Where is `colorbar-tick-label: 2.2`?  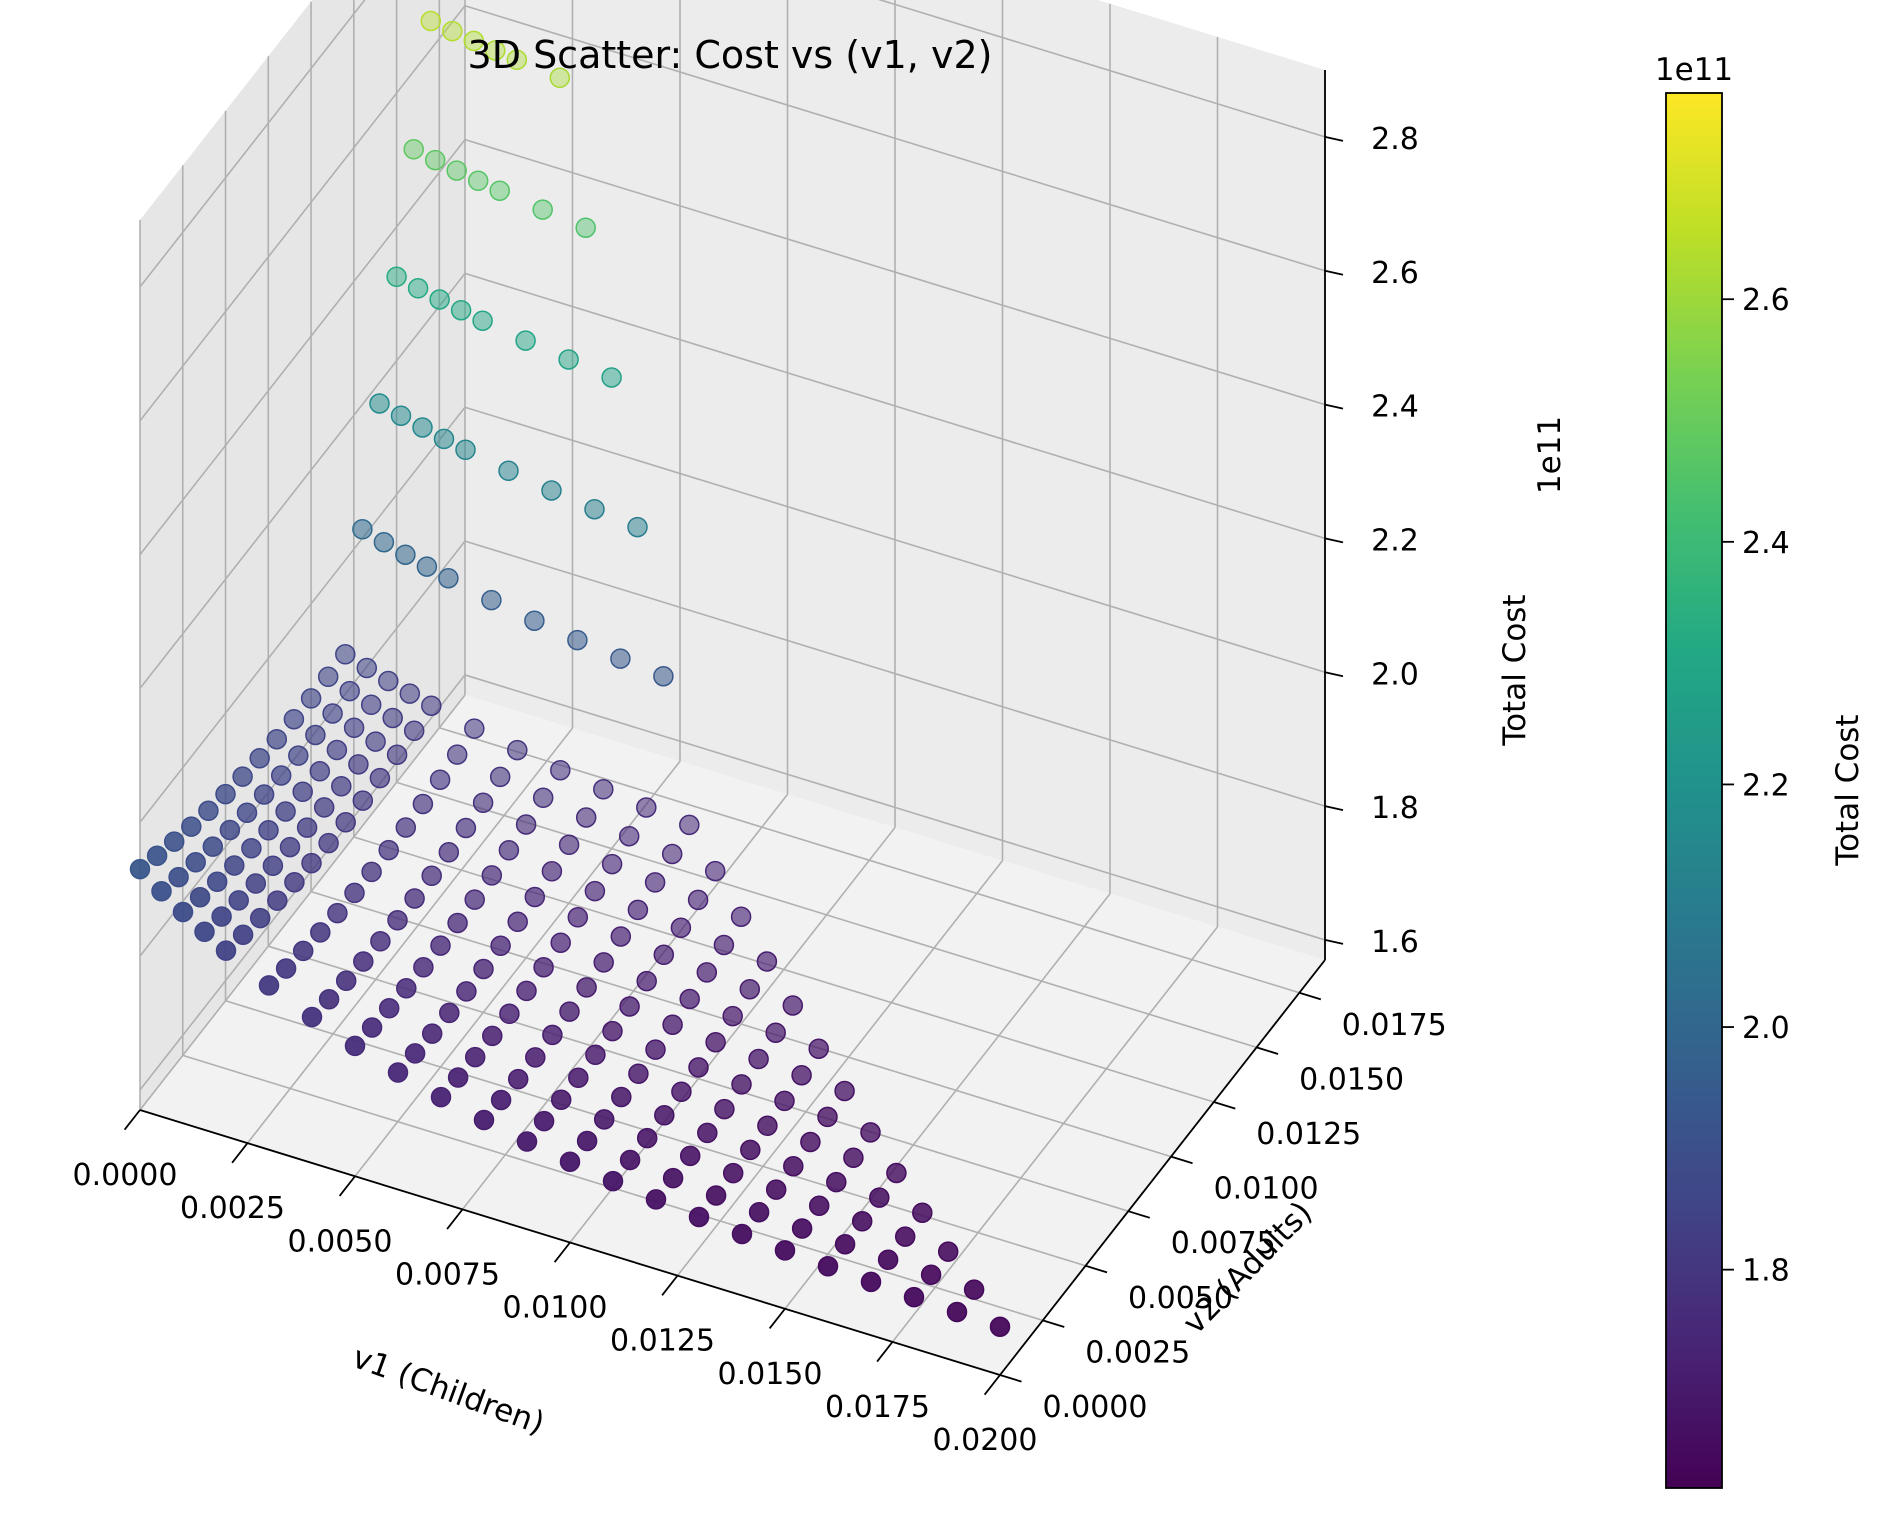 colorbar-tick-label: 2.2 is located at coordinates (1766, 785).